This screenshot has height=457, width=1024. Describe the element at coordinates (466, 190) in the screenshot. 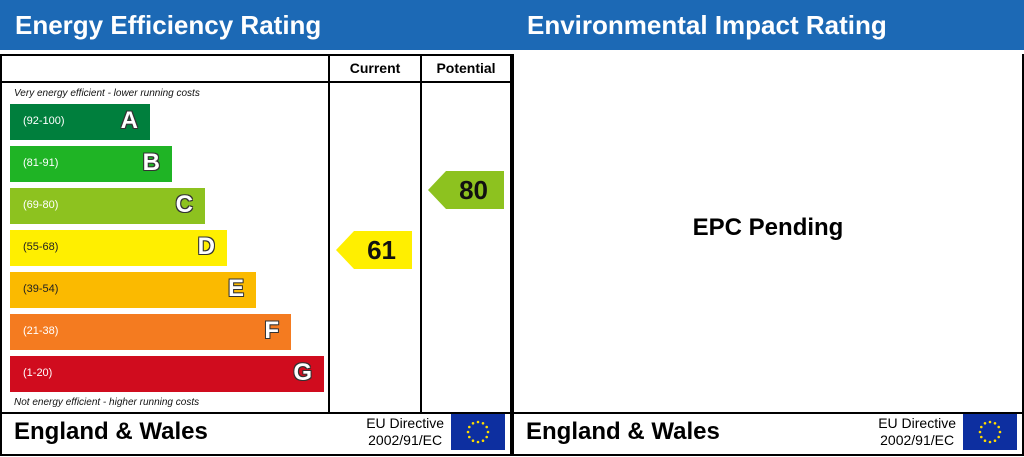

I see `potential-rating-arrow: 80` at that location.